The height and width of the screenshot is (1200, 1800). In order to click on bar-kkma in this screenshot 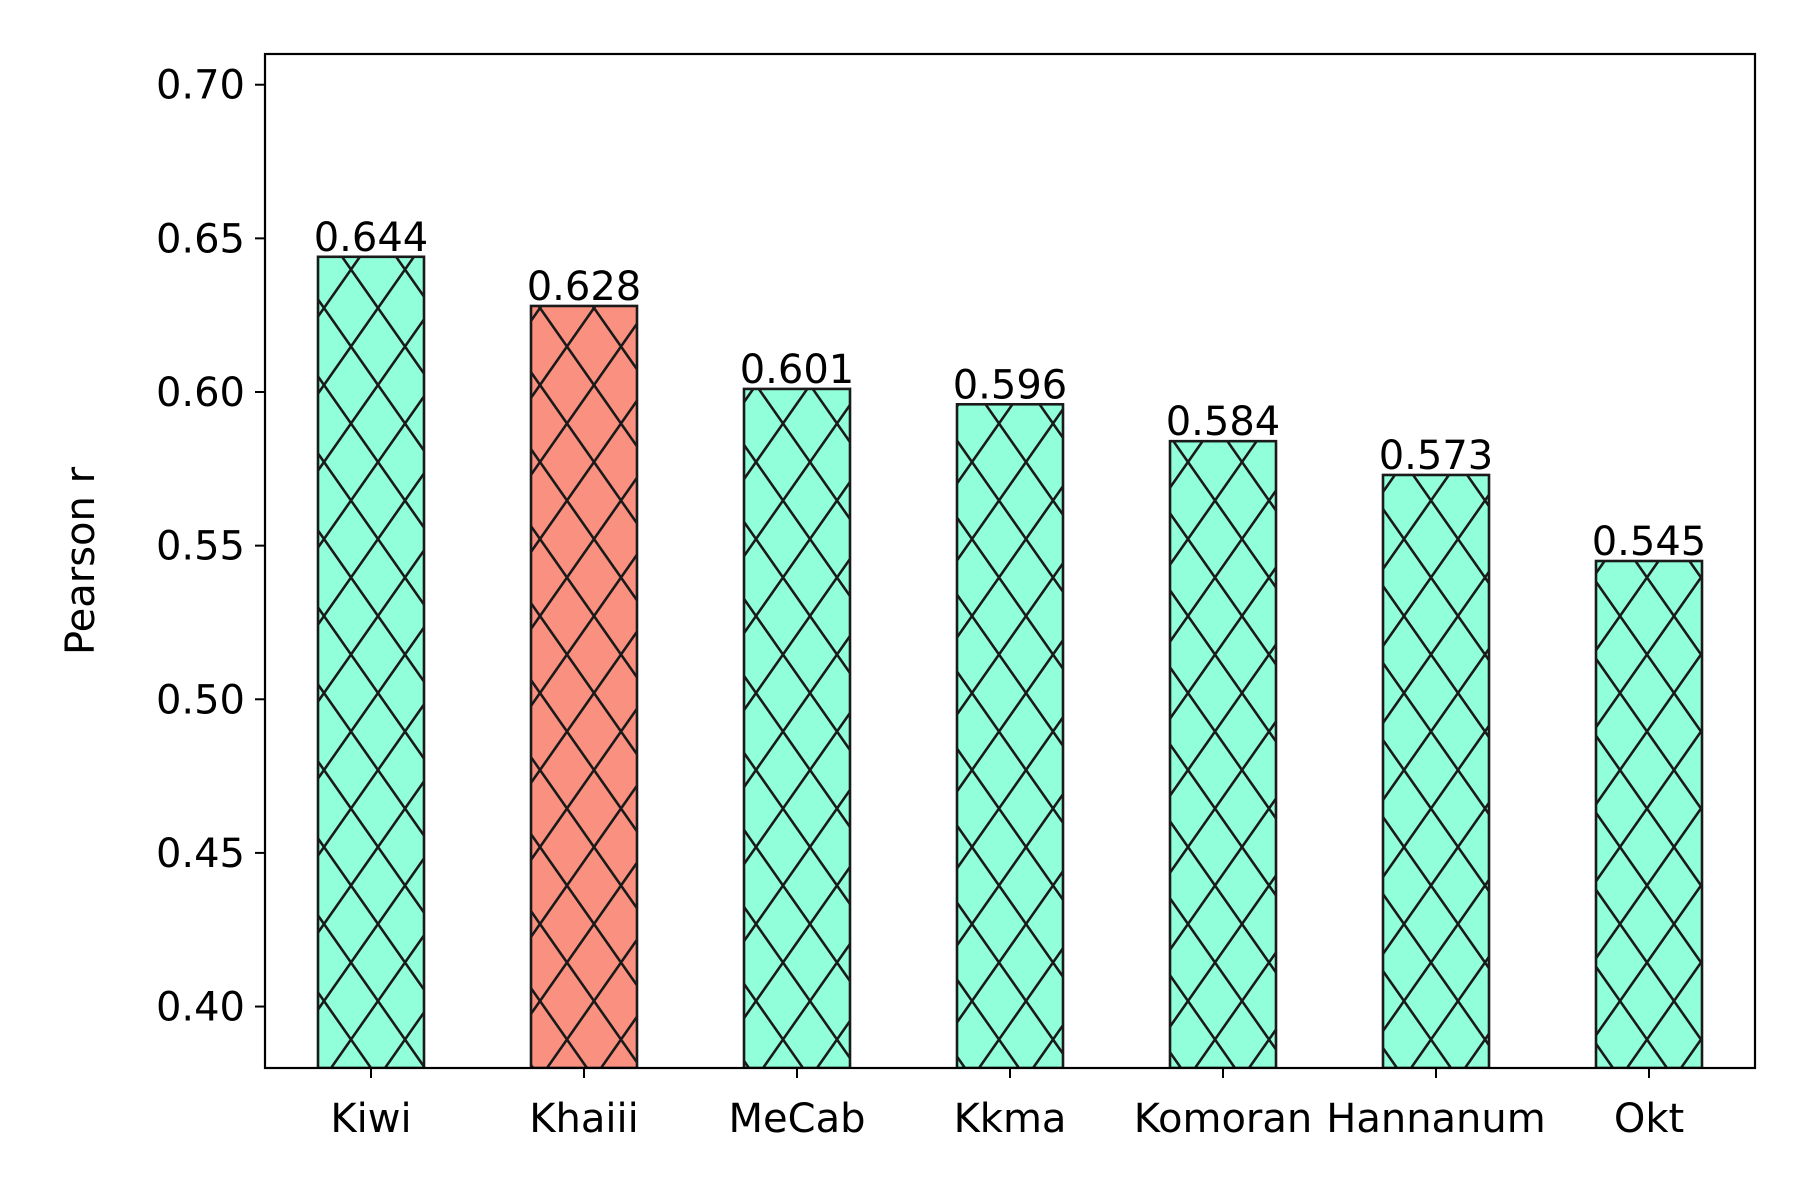, I will do `click(1010, 735)`.